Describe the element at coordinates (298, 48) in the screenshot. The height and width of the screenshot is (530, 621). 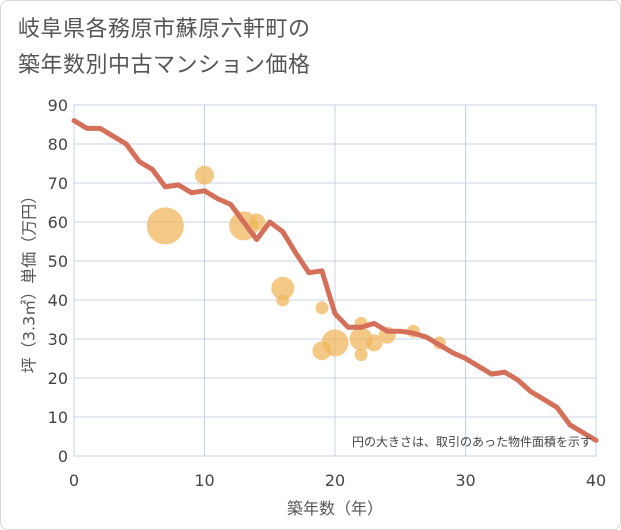
I see `chart-title: 岐阜県各務原市蘇原六軒町の 築年数別中古マンション価格` at that location.